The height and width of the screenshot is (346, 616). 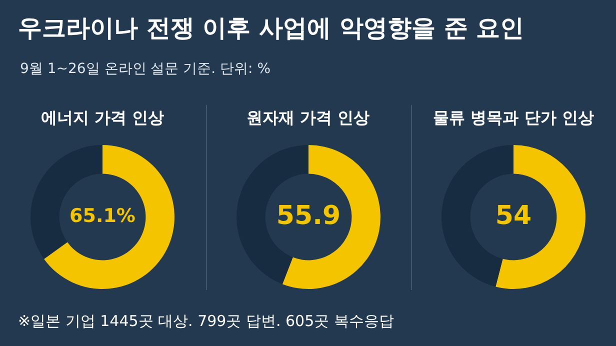 What do you see at coordinates (308, 118) in the screenshot?
I see `chart-title: 원자재 가격 인상` at bounding box center [308, 118].